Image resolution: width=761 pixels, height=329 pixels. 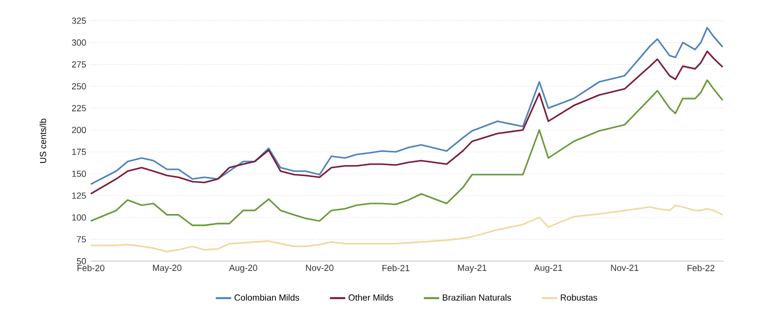 I want to click on y-tick-label: 325, so click(x=79, y=20).